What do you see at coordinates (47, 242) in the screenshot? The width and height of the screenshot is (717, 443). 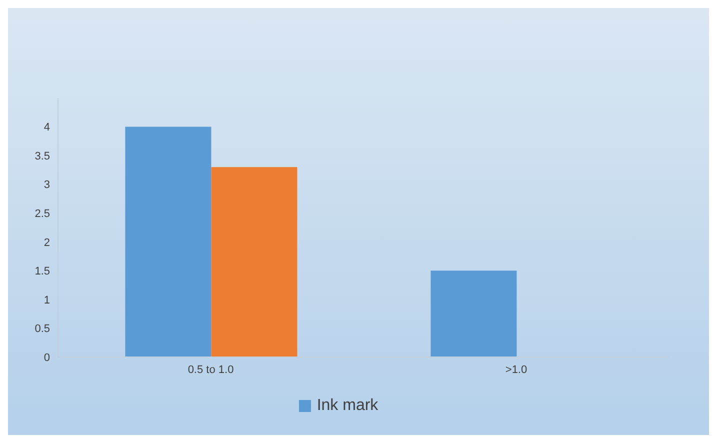 I see `y-tick-label: 2` at bounding box center [47, 242].